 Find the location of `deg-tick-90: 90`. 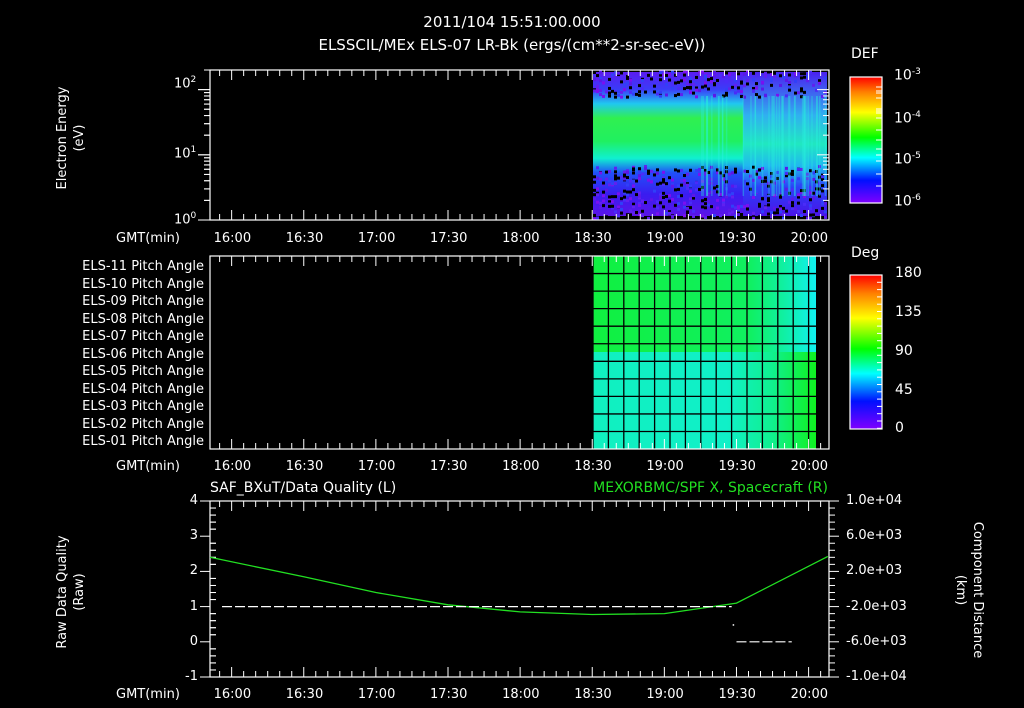

deg-tick-90: 90 is located at coordinates (904, 351).